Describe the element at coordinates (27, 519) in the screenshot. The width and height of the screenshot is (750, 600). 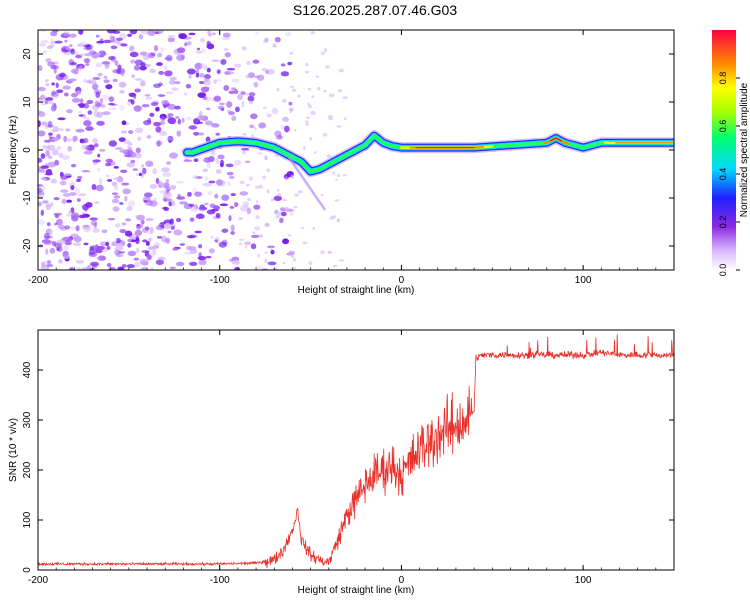
I see `snr-y-tick-label: 100` at that location.